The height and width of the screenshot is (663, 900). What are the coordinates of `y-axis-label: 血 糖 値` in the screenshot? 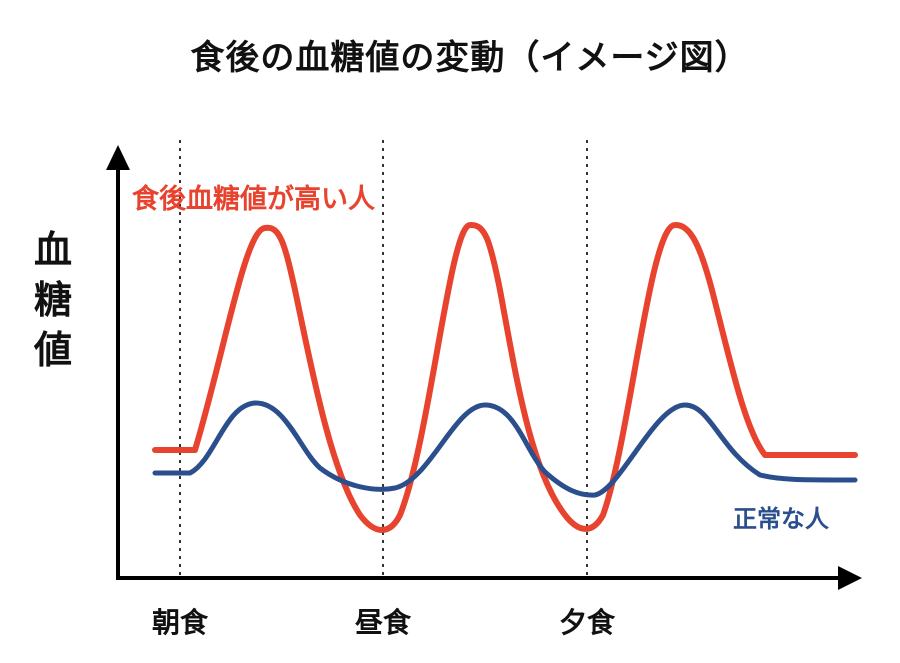 It's located at (53, 300).